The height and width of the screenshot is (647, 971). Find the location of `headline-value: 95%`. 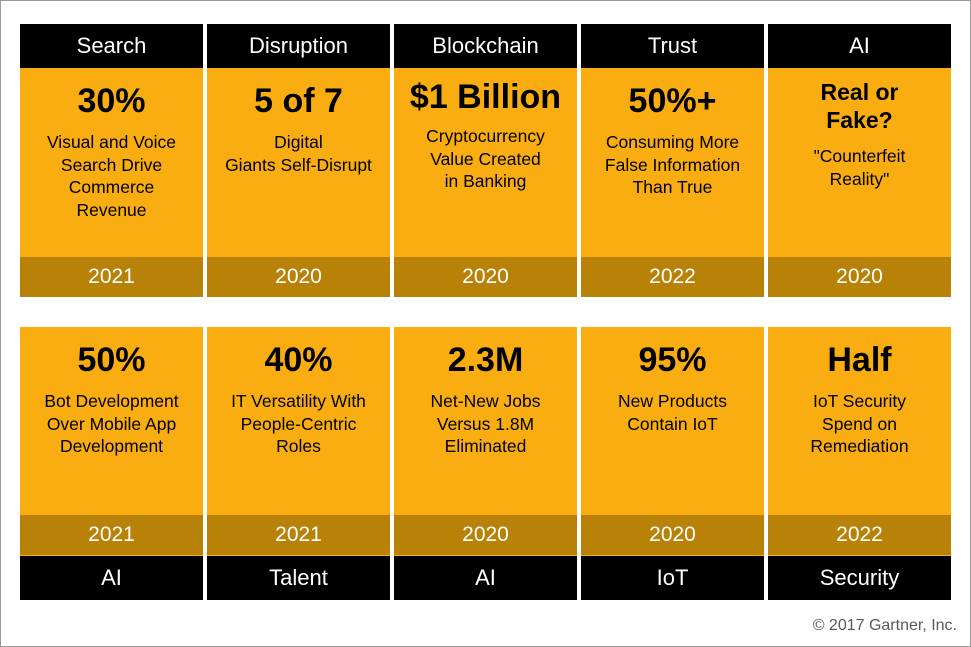

headline-value: 95% is located at coordinates (672, 360).